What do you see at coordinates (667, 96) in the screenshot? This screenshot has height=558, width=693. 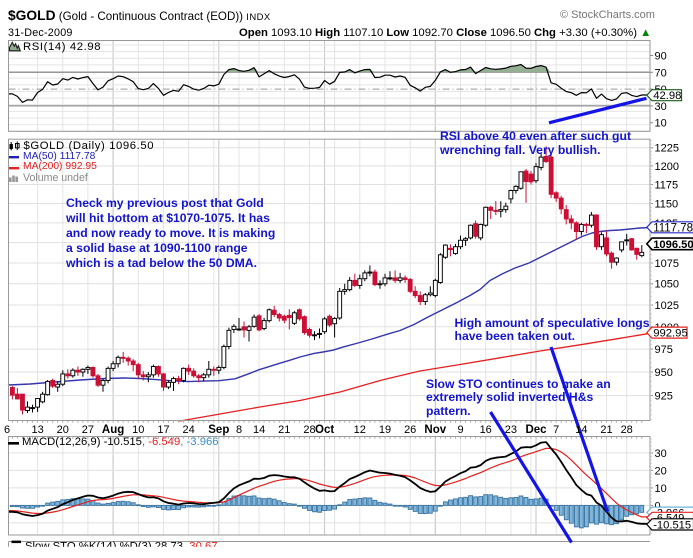 I see `svg-text: 42.98` at bounding box center [667, 96].